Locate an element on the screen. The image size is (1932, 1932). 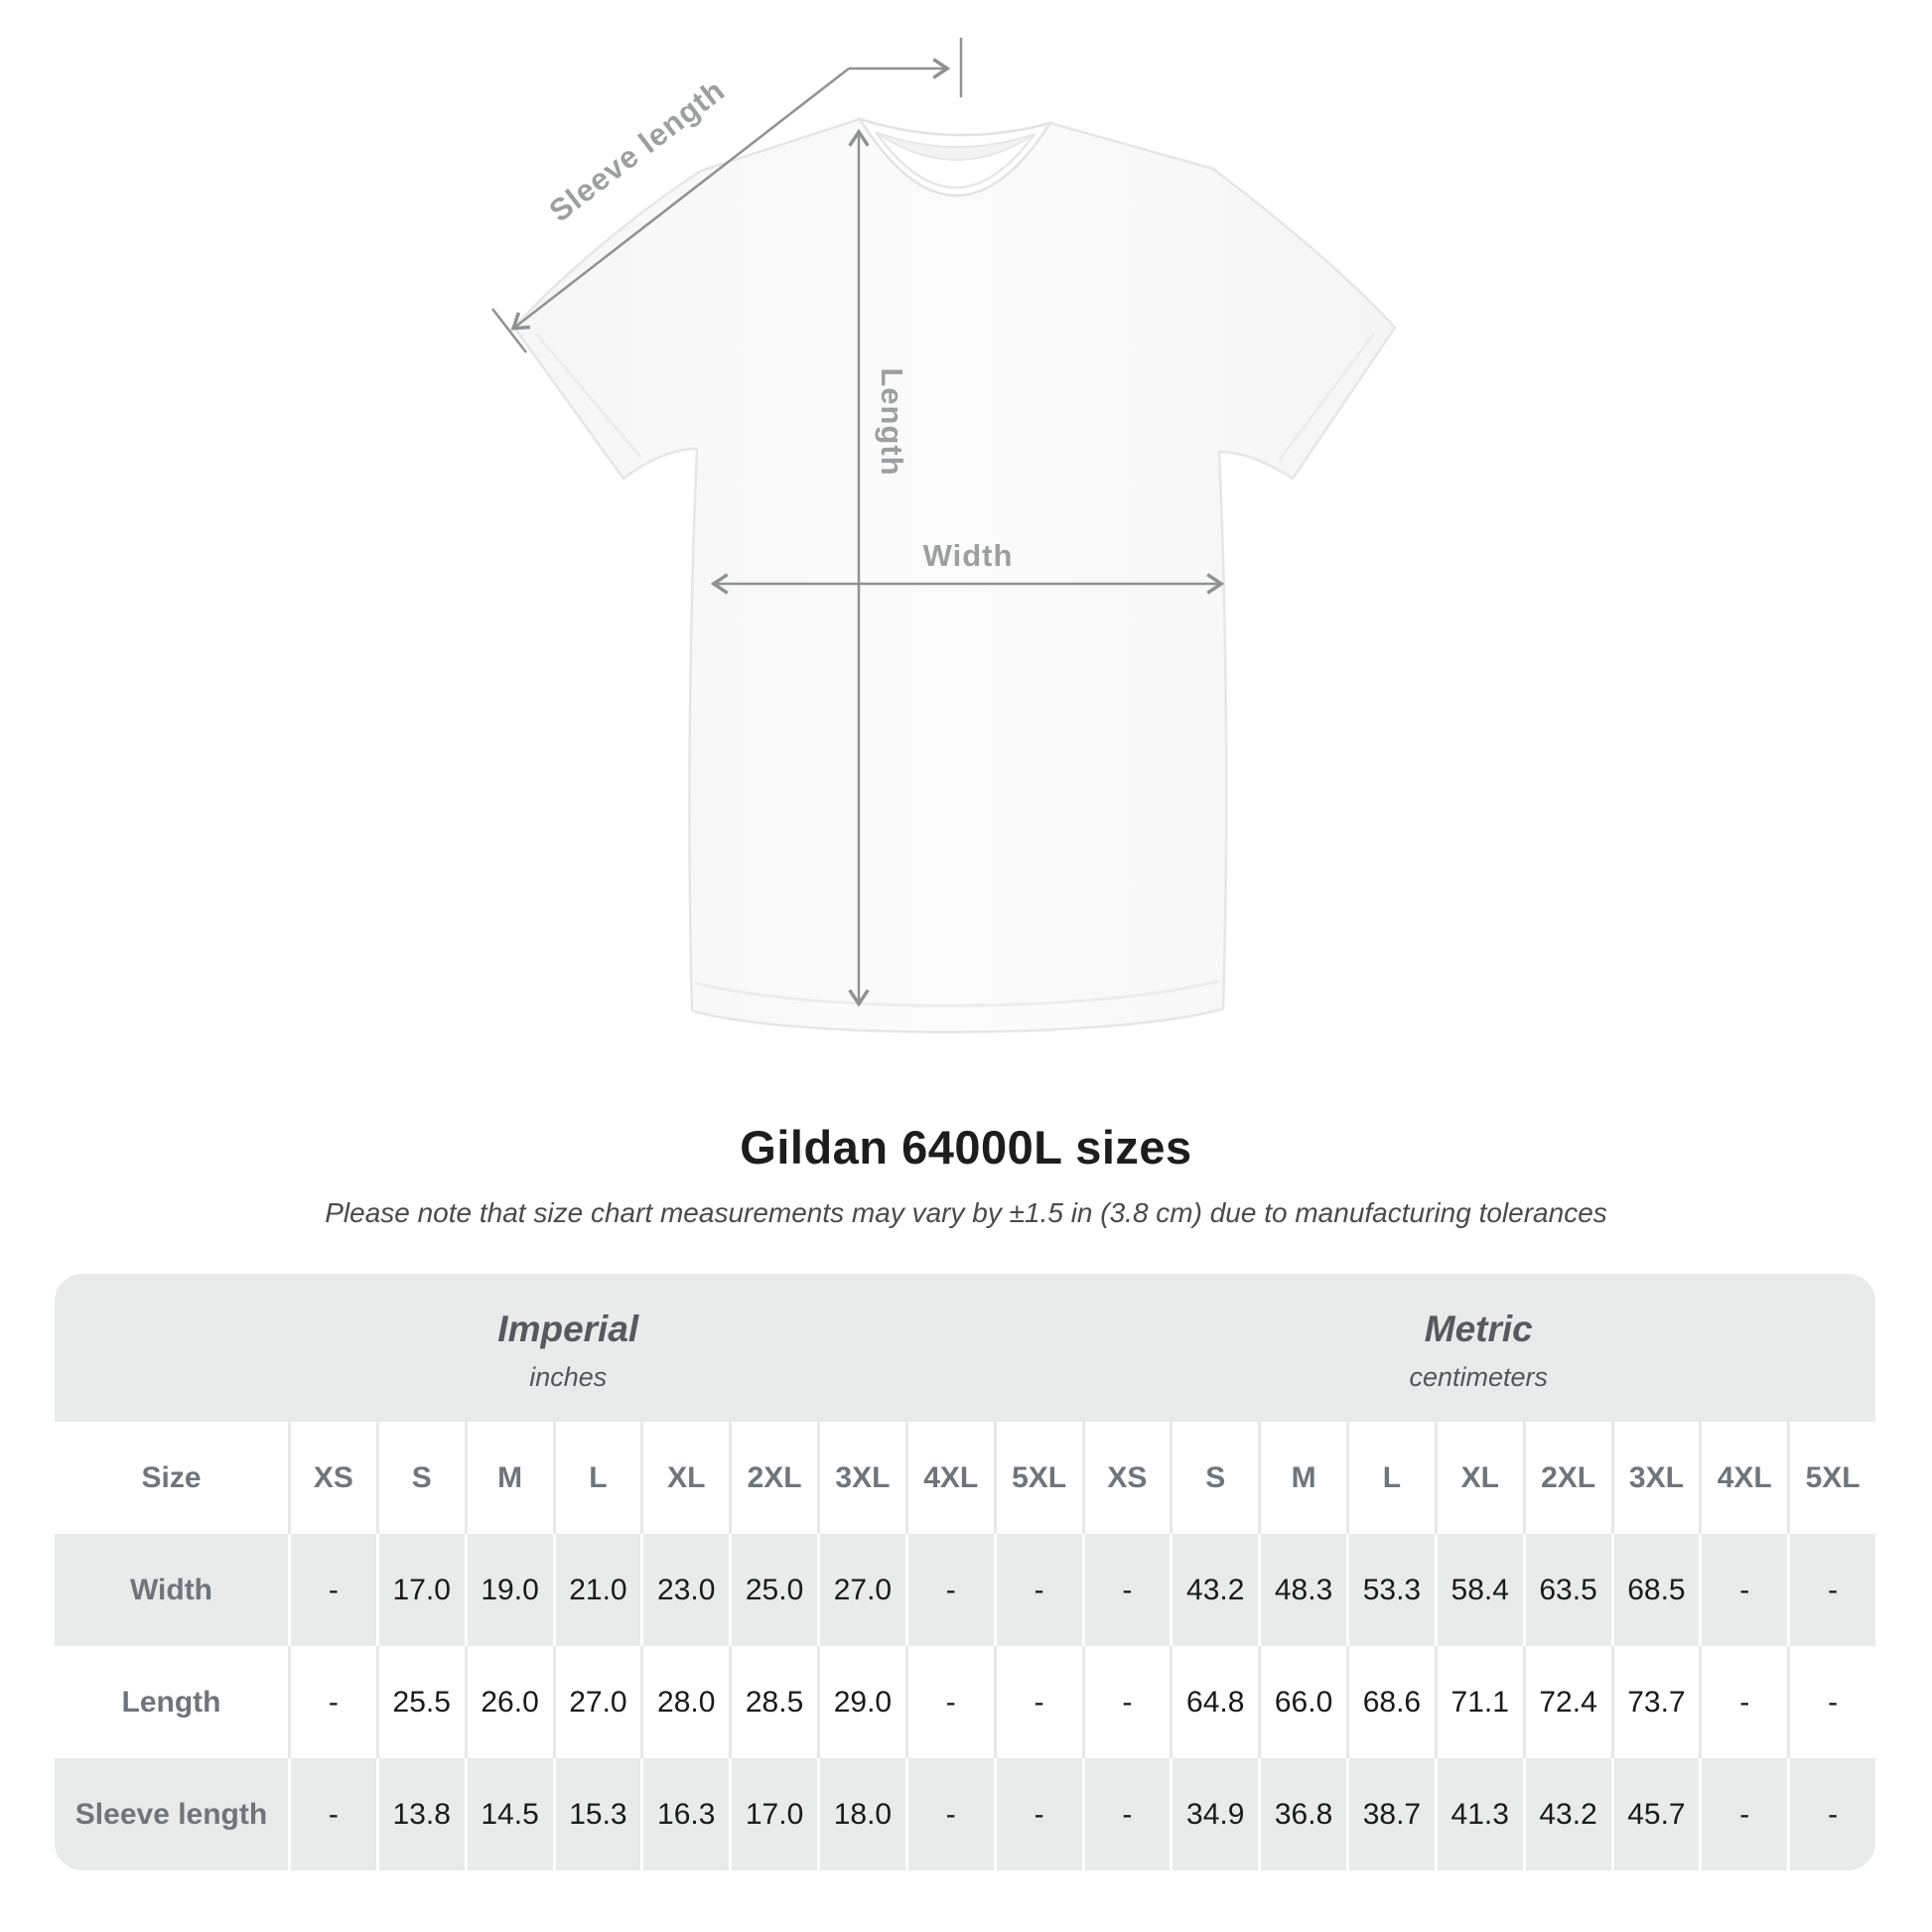
imperial-unit: inches is located at coordinates (569, 1377).